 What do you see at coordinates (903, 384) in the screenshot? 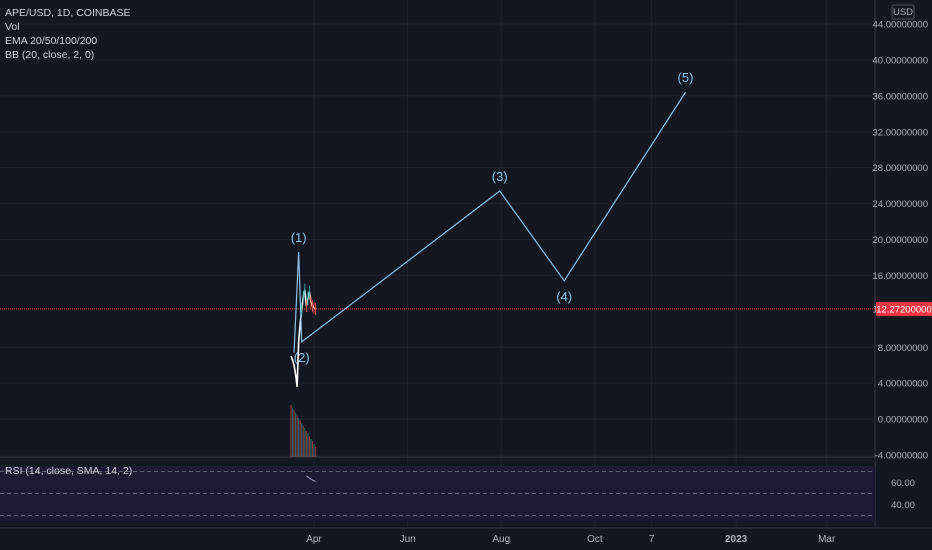
I see `price-tick-label: 4.00000000` at bounding box center [903, 384].